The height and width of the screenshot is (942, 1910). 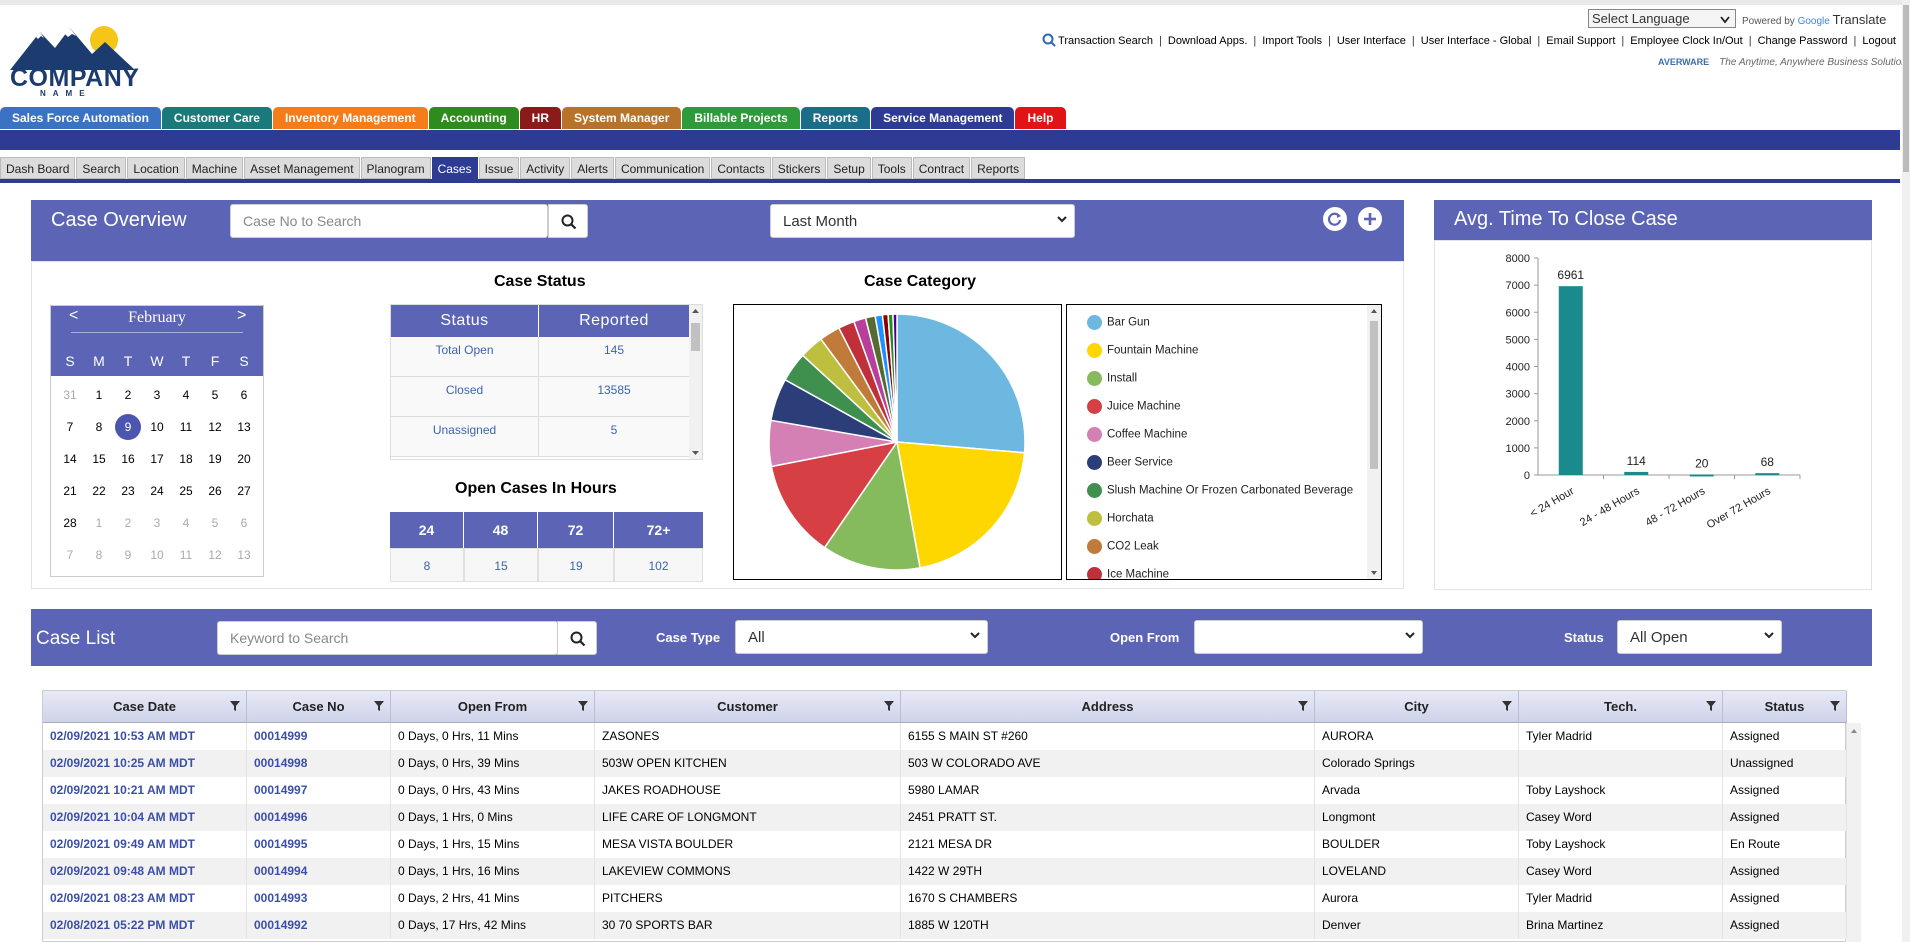 I want to click on legend-item: Bar Gun, so click(x=1118, y=325).